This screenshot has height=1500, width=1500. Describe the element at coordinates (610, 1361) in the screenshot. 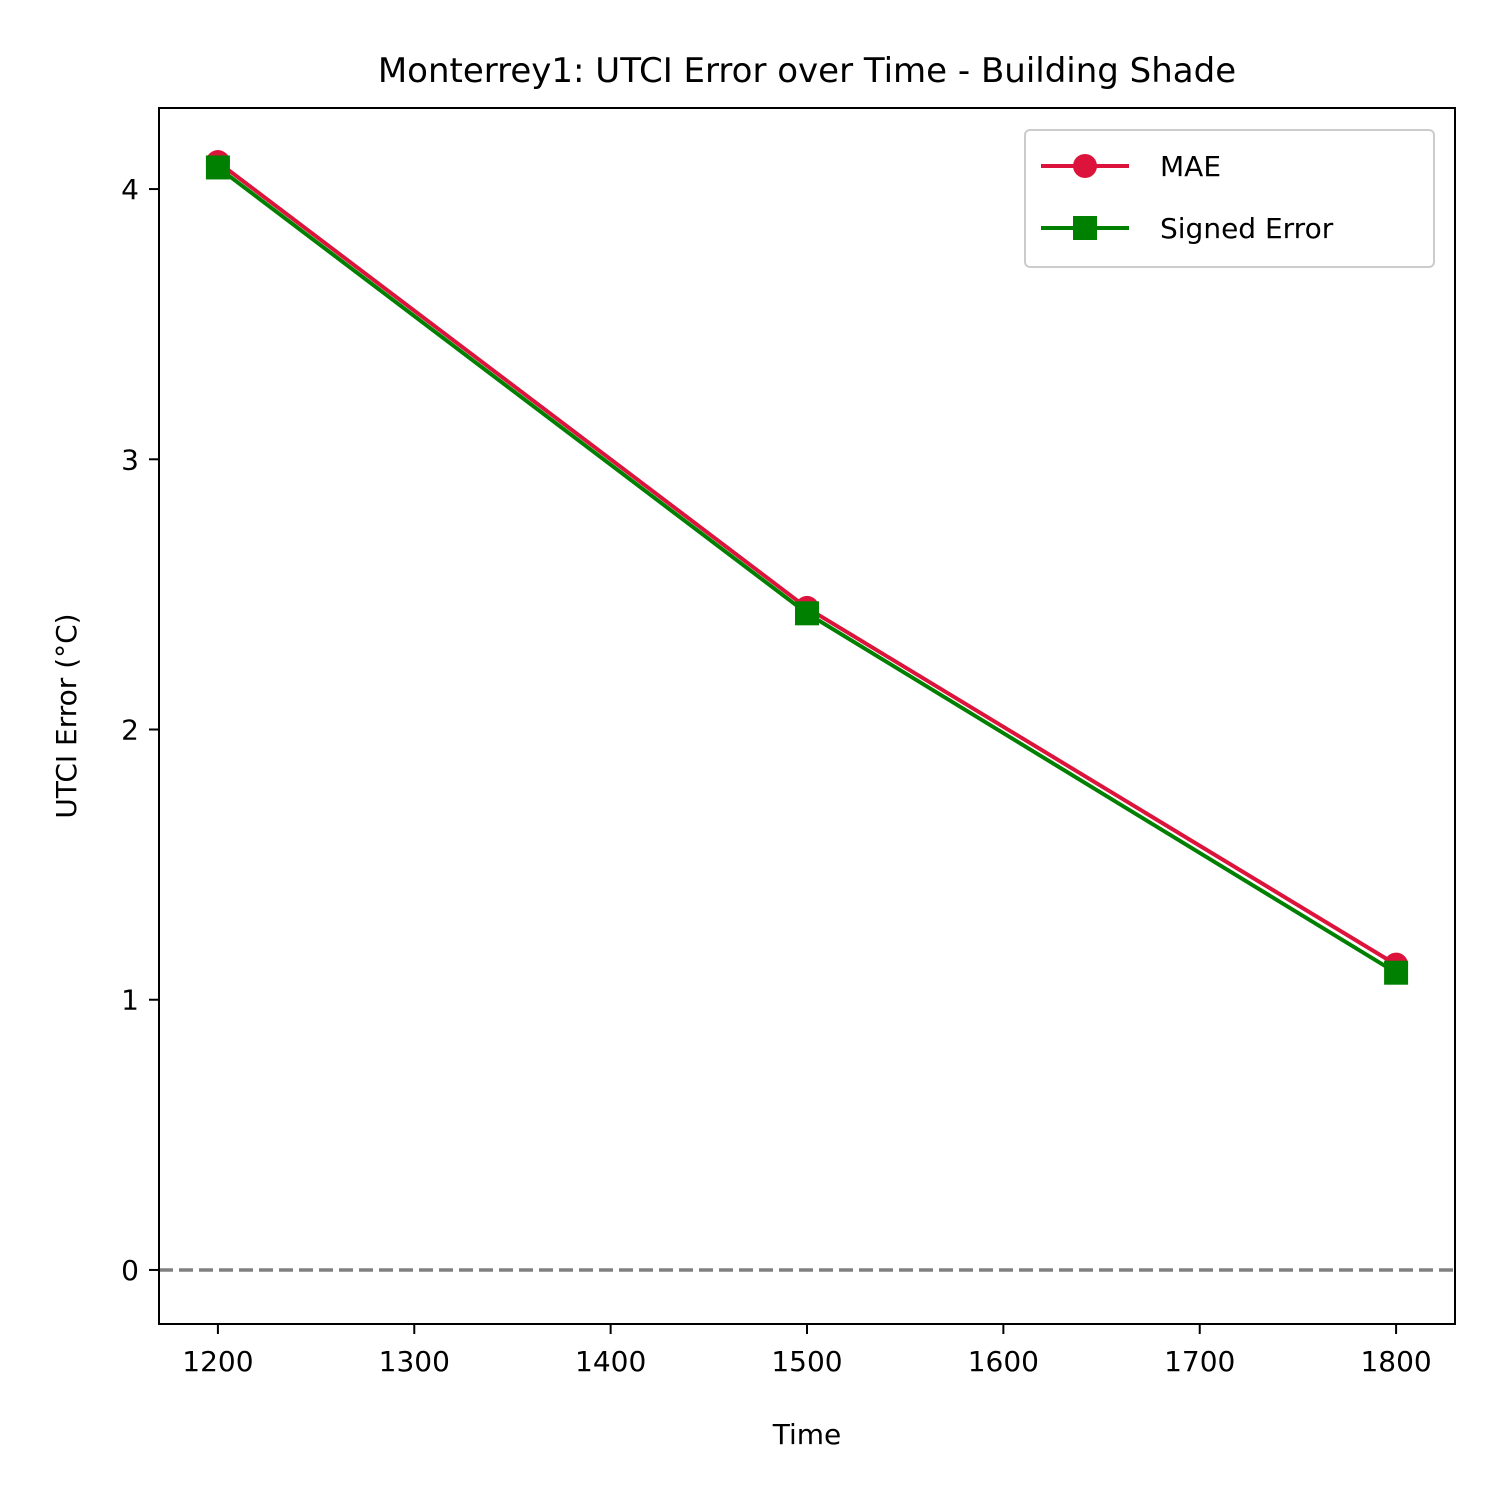

I see `x-tick-label: 1400` at that location.